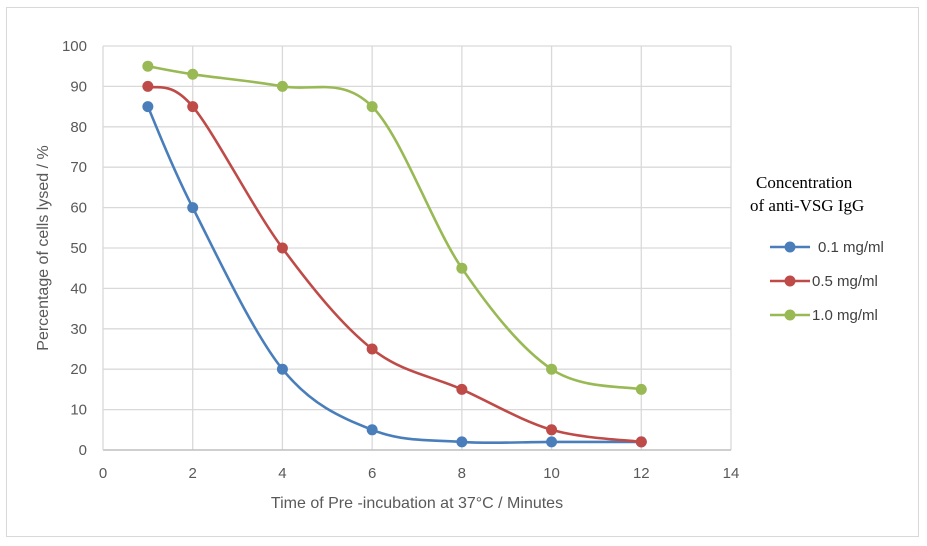 This screenshot has width=927, height=546. I want to click on y-tick-label: 80, so click(78, 127).